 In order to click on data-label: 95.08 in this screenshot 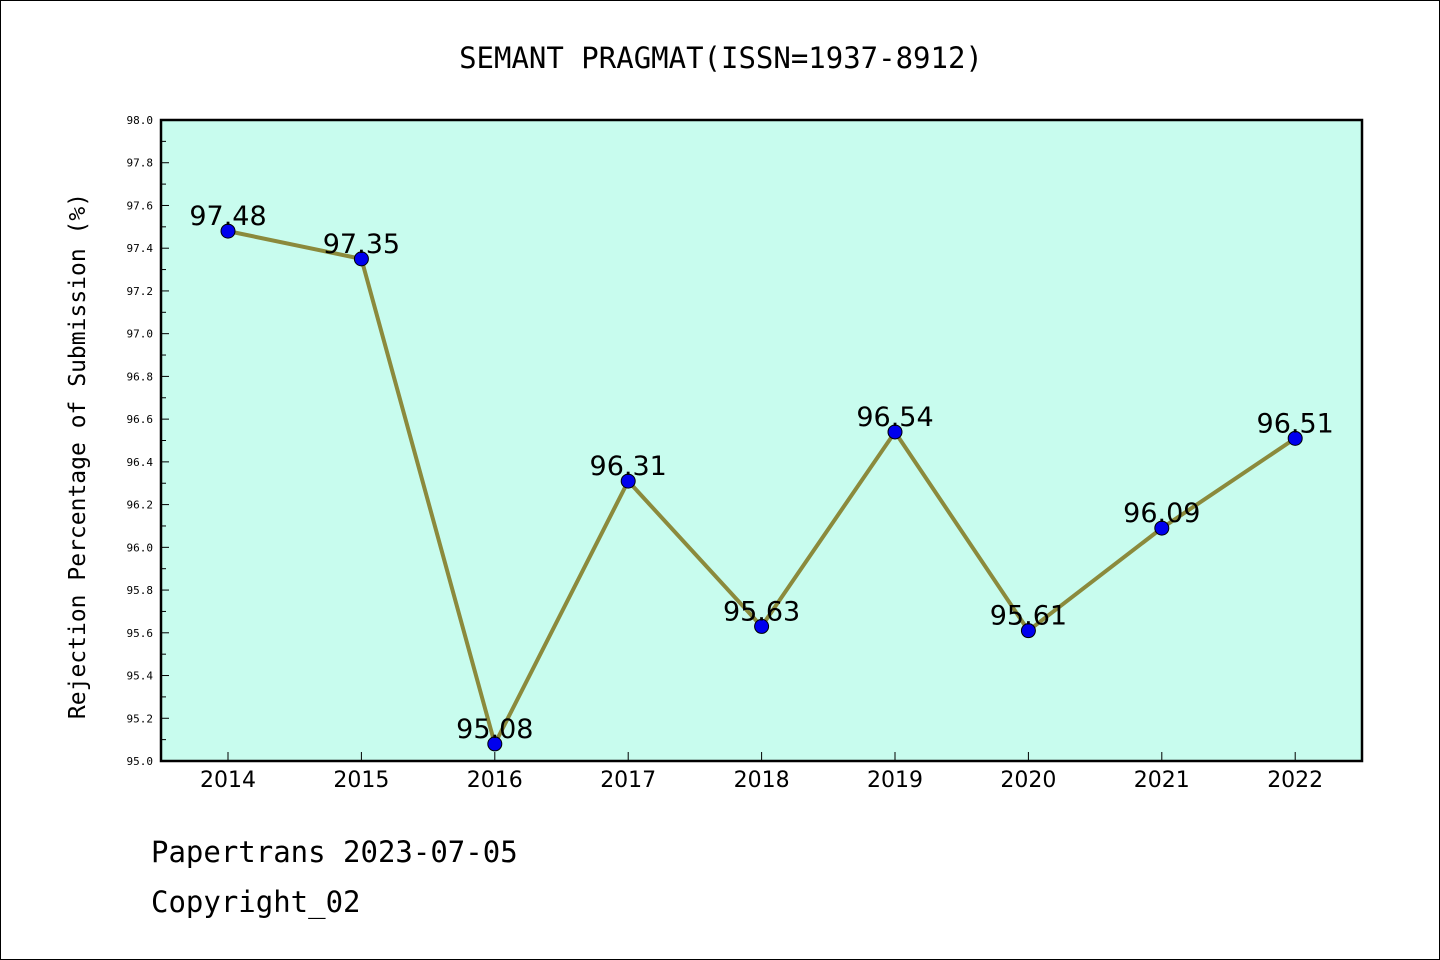, I will do `click(494, 729)`.